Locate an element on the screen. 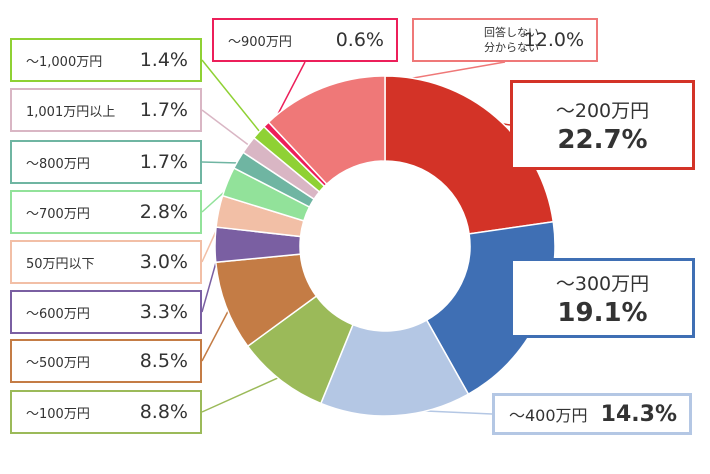 The image size is (710, 474). label-box-10: ～1,000万円 1.4% is located at coordinates (106, 60).